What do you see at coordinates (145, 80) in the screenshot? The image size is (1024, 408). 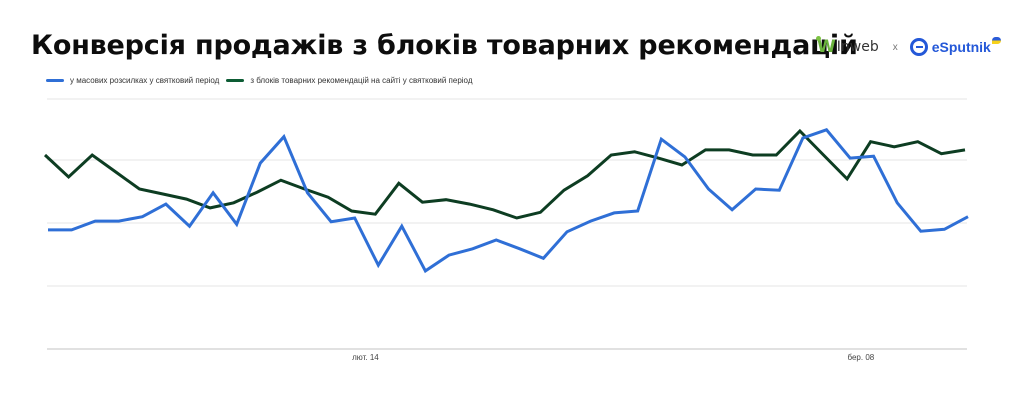 I see `legend-label: у масових розсилках у святковий період` at bounding box center [145, 80].